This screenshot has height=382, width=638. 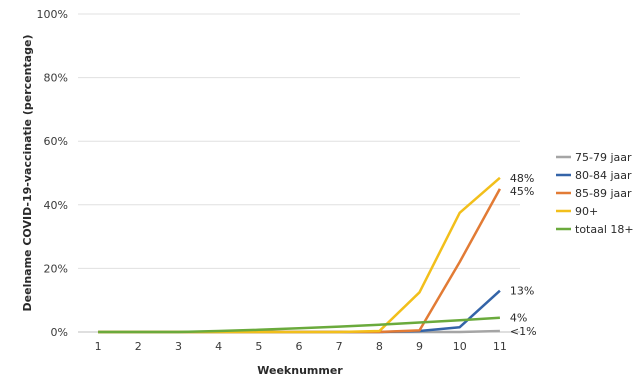 What do you see at coordinates (52, 14) in the screenshot?
I see `y-tick-label: 100%` at bounding box center [52, 14].